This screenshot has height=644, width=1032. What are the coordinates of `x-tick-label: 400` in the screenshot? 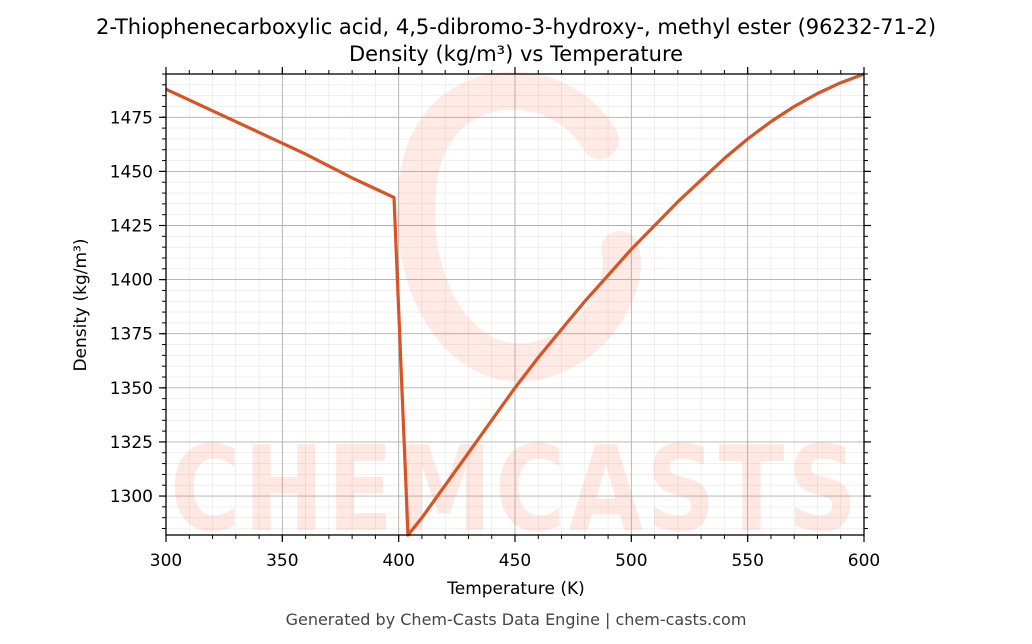 It's located at (398, 561).